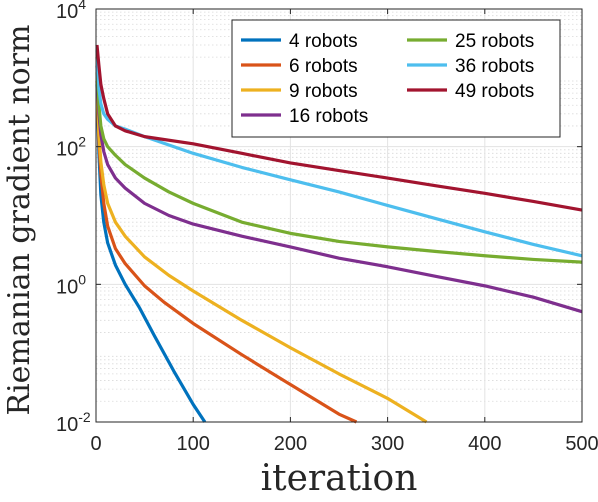 Image resolution: width=598 pixels, height=502 pixels. What do you see at coordinates (323, 41) in the screenshot?
I see `legend-label: 4 robots` at bounding box center [323, 41].